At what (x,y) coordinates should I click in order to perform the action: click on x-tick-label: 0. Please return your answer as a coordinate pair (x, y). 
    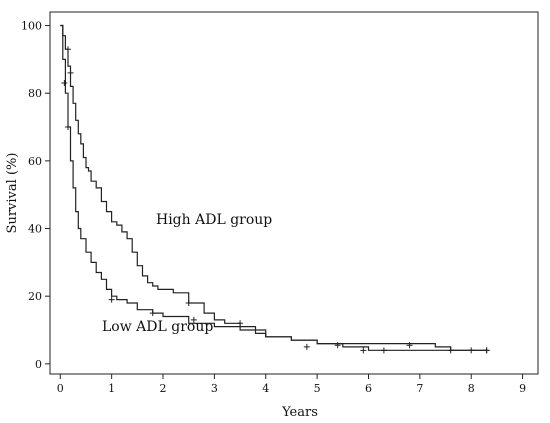
    Looking at the image, I should click on (60, 388).